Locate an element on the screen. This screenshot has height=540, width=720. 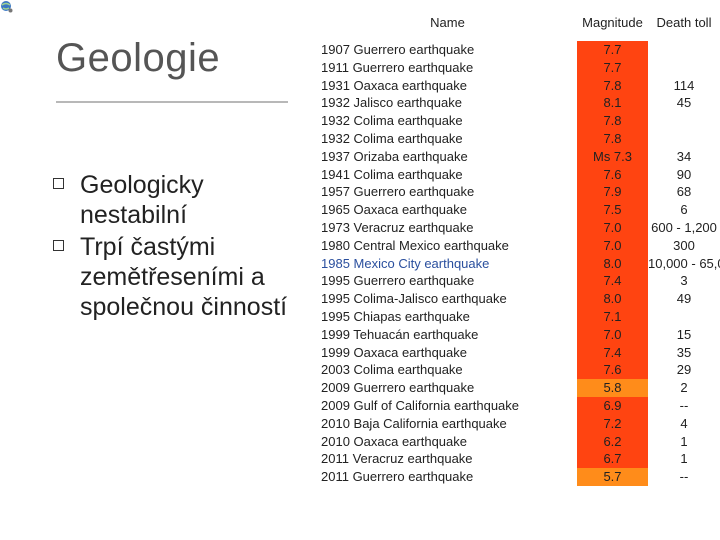
table-row: 1999 Tehuacán earthquake 7.0 15 is located at coordinates (519, 334).